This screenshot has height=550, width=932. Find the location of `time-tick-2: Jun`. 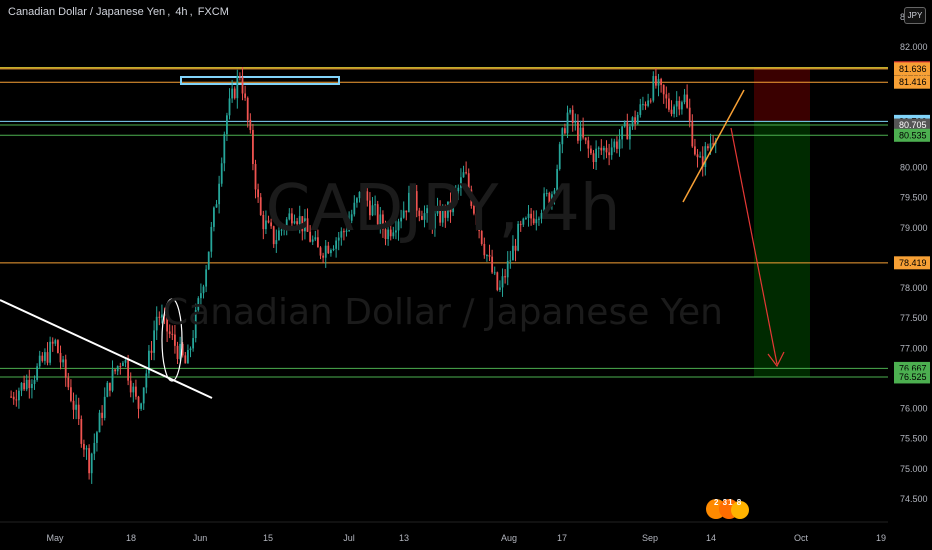

time-tick-2: Jun is located at coordinates (200, 538).